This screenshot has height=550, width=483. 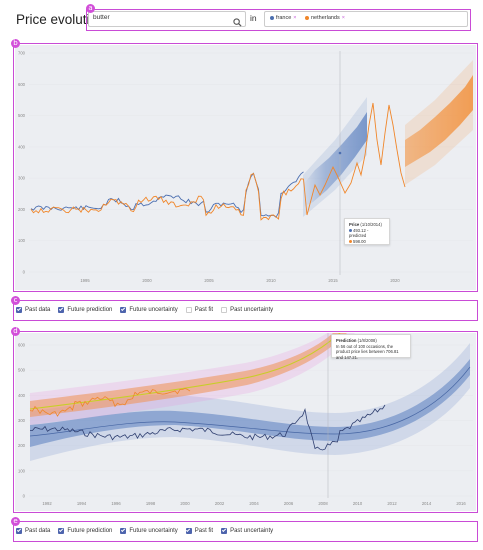 I want to click on x-tick-label: 1992, so click(x=47, y=503).